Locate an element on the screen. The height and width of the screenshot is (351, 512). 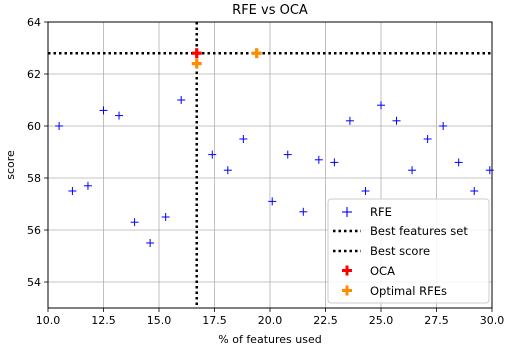
legend-label-best-score: Best score is located at coordinates (400, 251).